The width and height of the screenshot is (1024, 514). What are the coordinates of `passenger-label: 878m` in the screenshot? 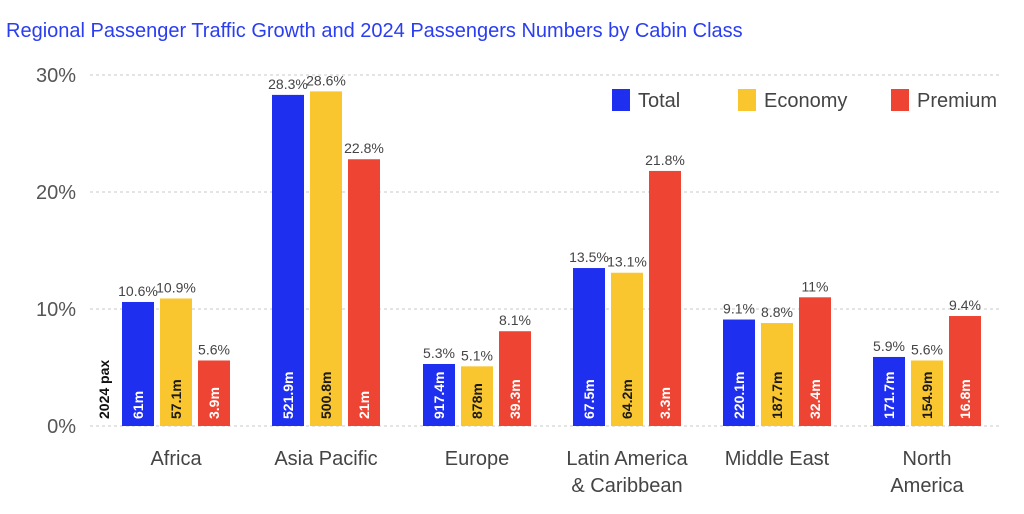 It's located at (477, 401).